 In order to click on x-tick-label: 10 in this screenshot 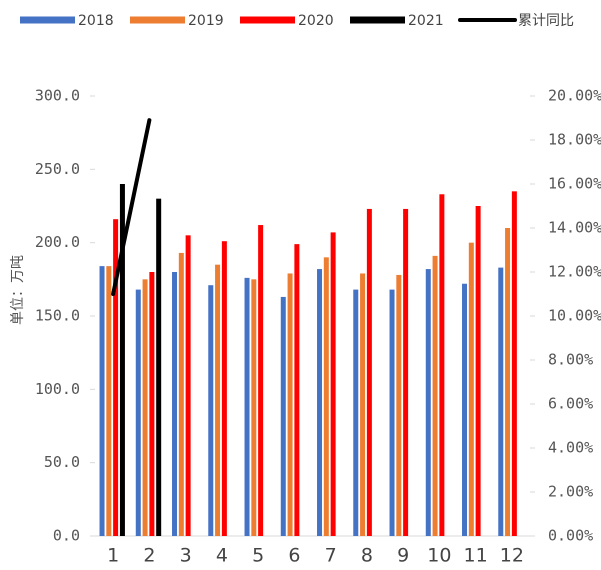, I will do `click(439, 556)`.